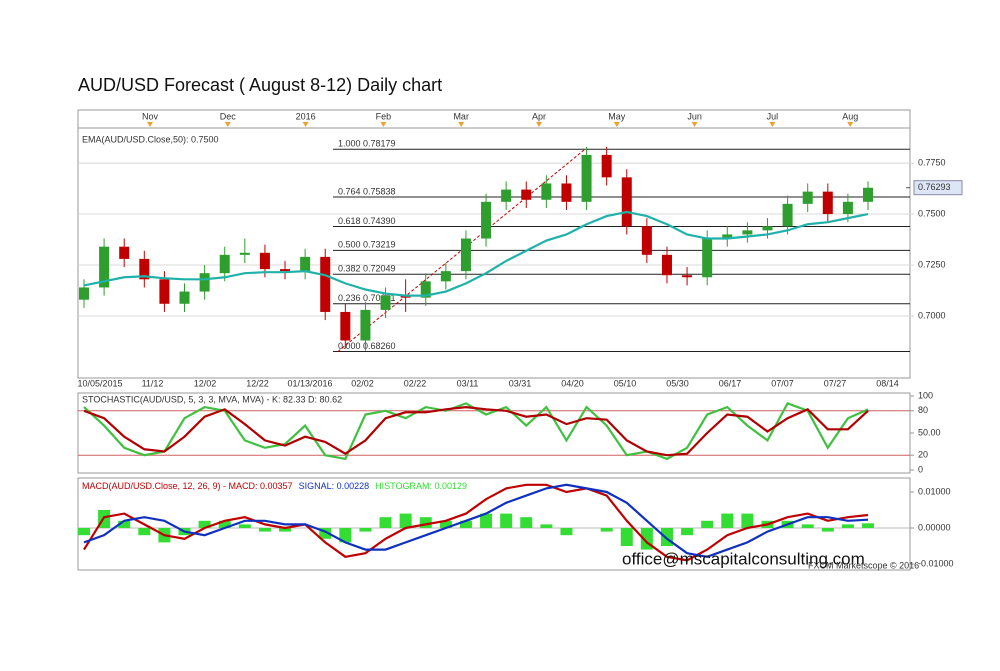 This screenshot has height=671, width=1000. Describe the element at coordinates (932, 264) in the screenshot. I see `y-tick-label: 0.7250` at that location.